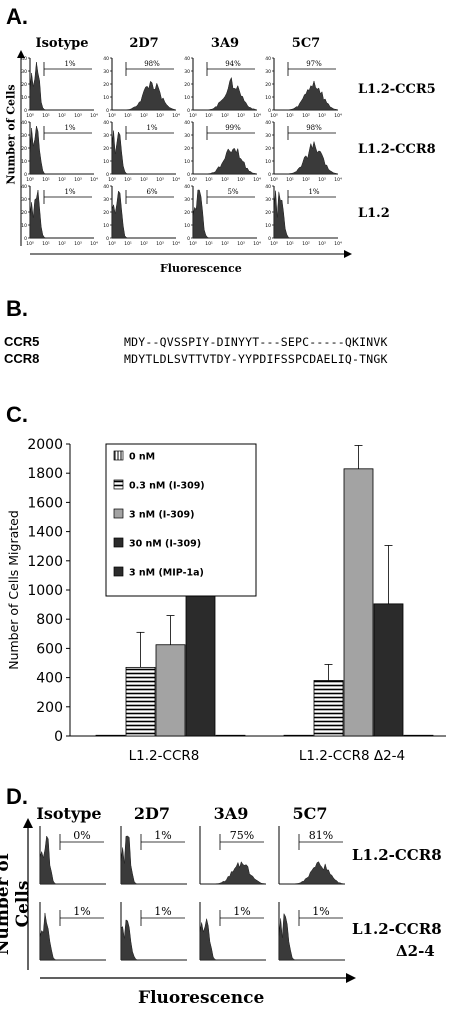 Image resolution: width=454 pixels, height=1017 pixels. I want to click on legend-box, so click(181, 520).